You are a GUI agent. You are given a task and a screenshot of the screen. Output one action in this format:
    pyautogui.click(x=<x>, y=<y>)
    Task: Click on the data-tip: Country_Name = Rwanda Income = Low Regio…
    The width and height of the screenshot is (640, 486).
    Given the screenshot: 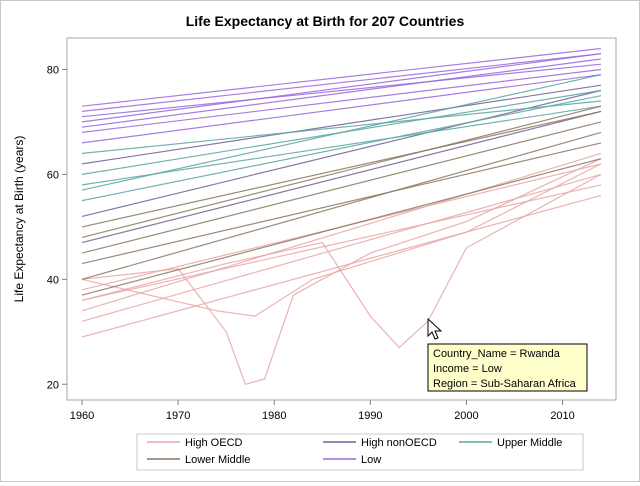 What is the action you would take?
    pyautogui.click(x=507, y=367)
    